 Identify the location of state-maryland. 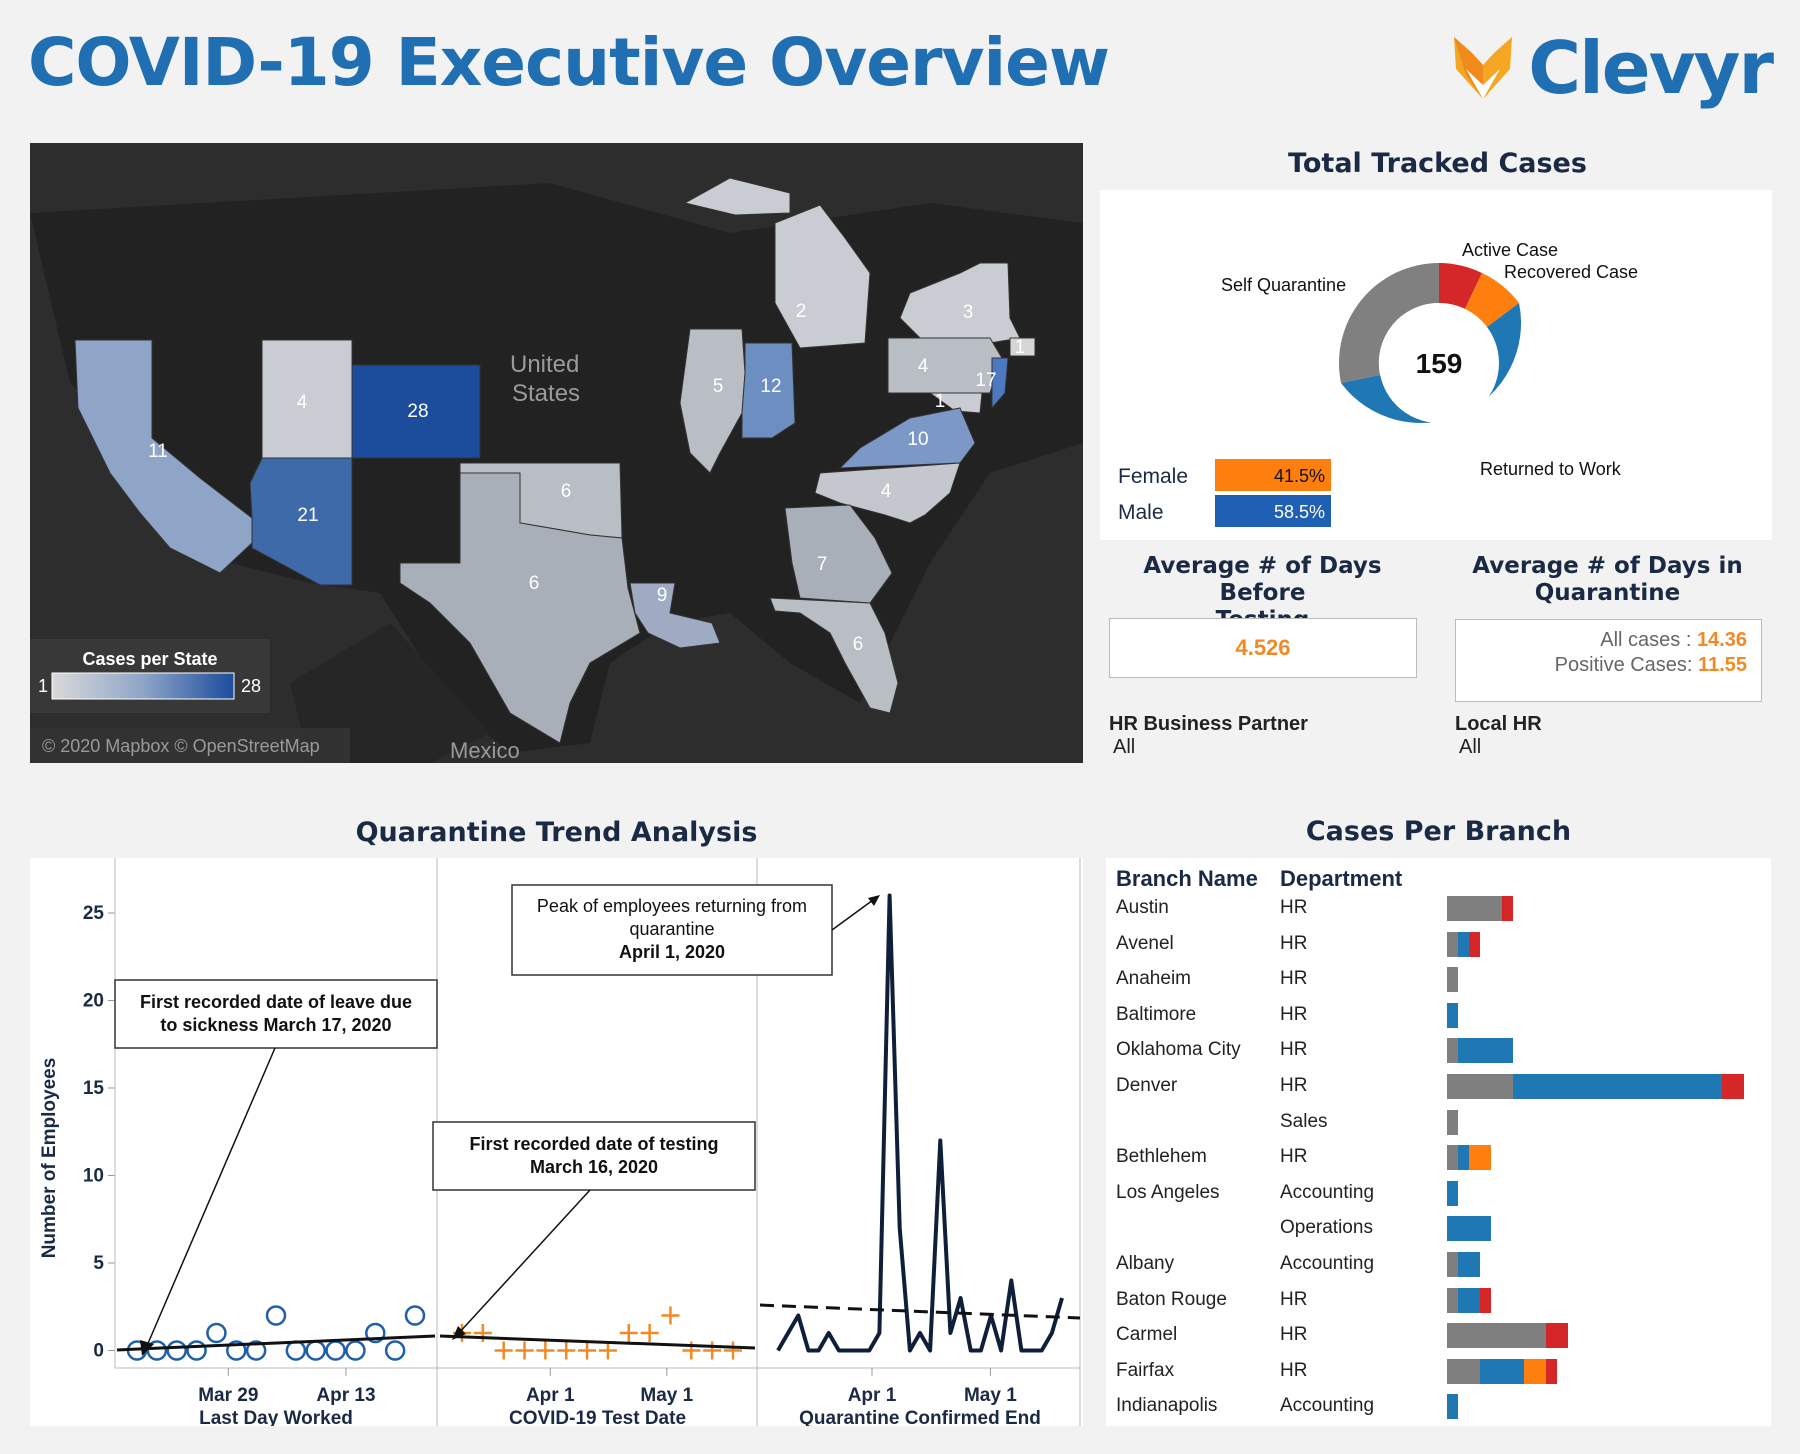
(955, 403).